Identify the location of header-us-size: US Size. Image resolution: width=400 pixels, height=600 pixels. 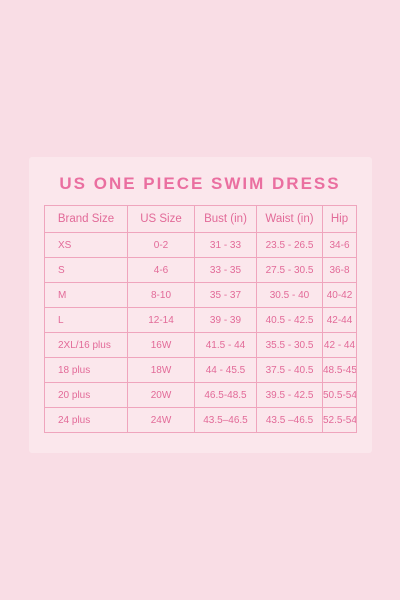
(161, 219).